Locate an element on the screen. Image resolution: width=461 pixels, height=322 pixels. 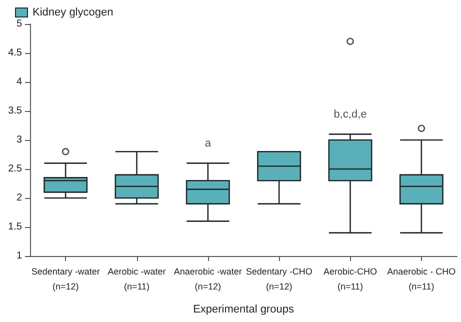
y-tick-label: 5 is located at coordinates (19, 24).